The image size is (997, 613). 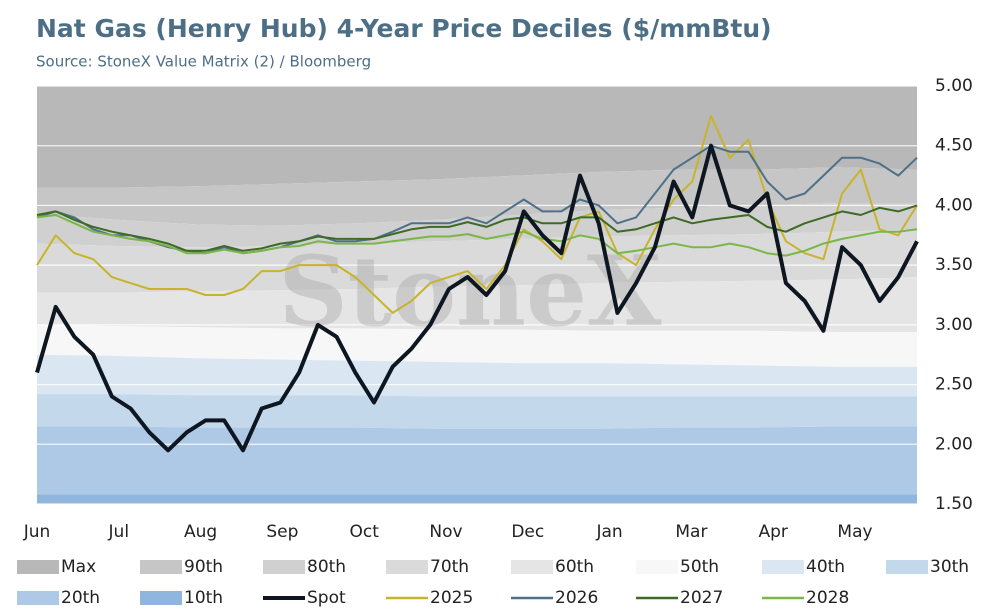 What do you see at coordinates (699, 567) in the screenshot?
I see `legend-label: 50th` at bounding box center [699, 567].